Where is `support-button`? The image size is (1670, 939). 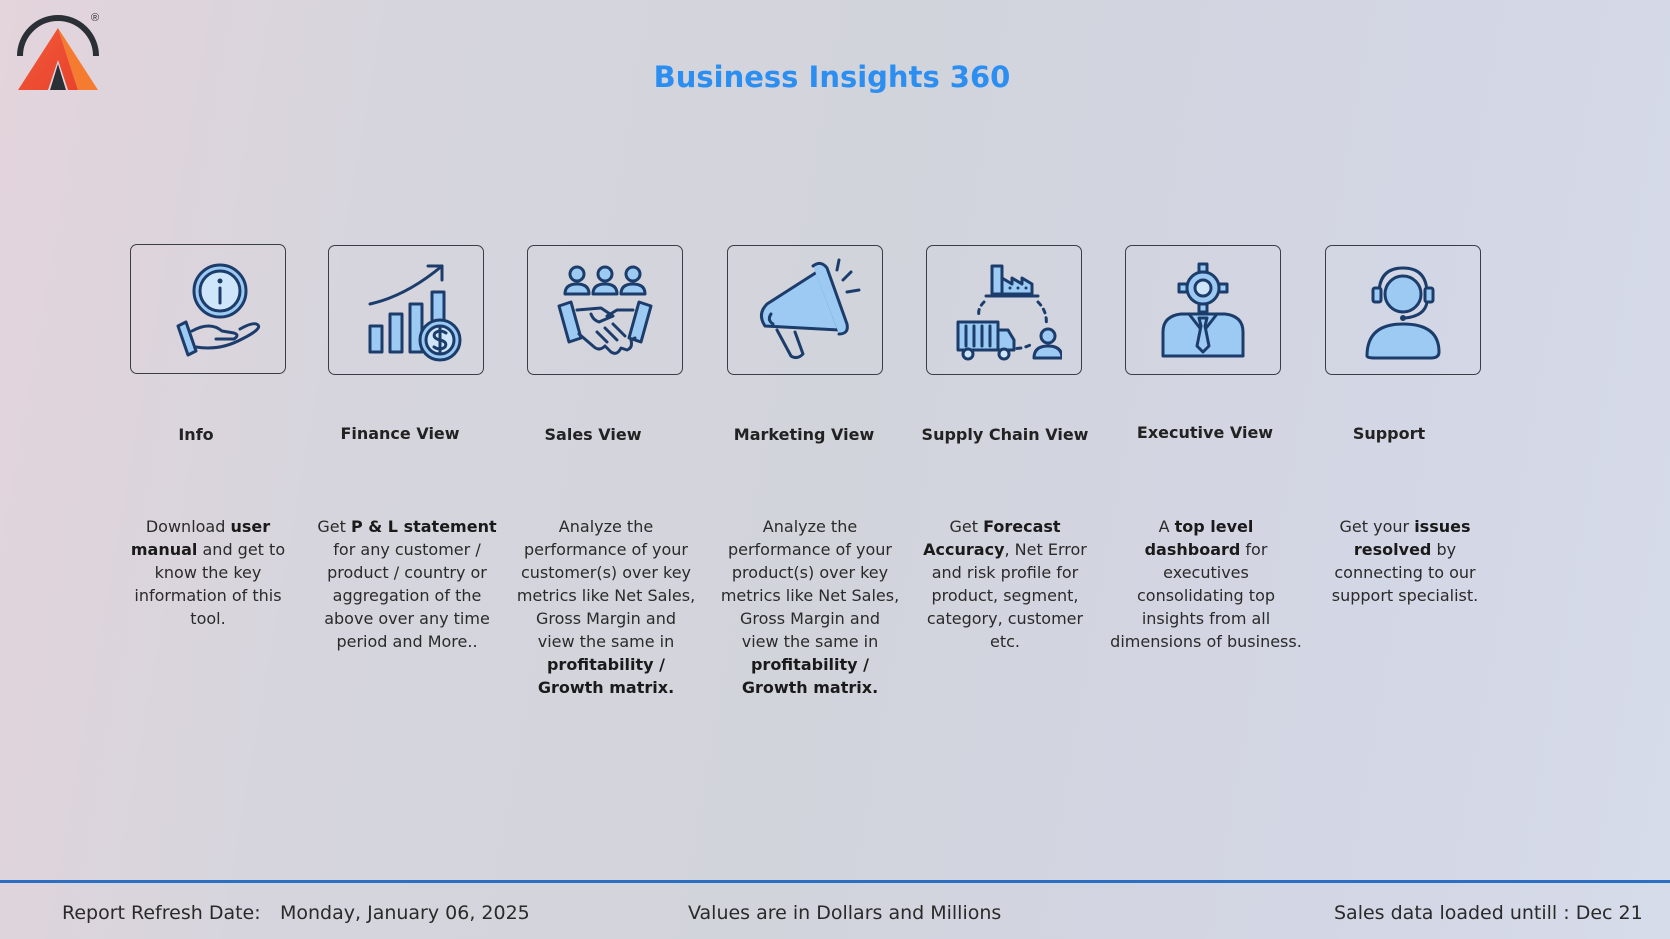 support-button is located at coordinates (1403, 310).